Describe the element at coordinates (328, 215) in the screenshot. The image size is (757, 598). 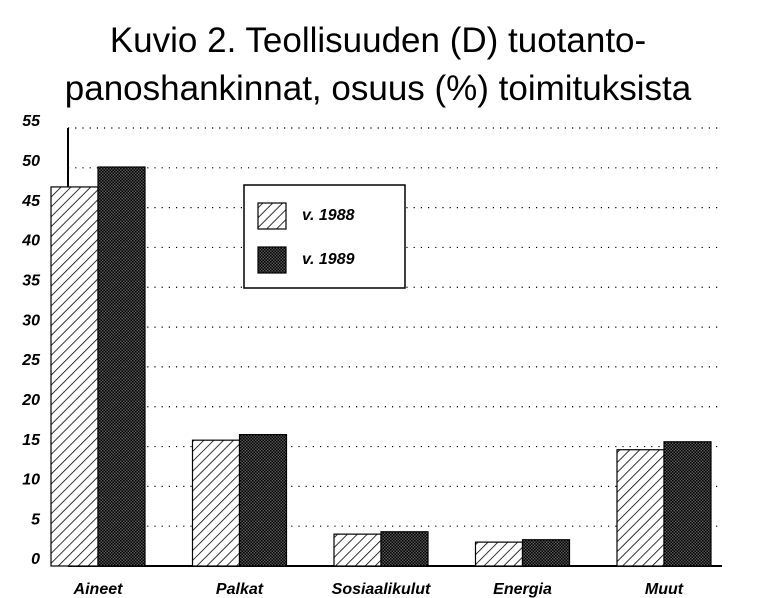
I see `legend-label: v. 1988` at that location.